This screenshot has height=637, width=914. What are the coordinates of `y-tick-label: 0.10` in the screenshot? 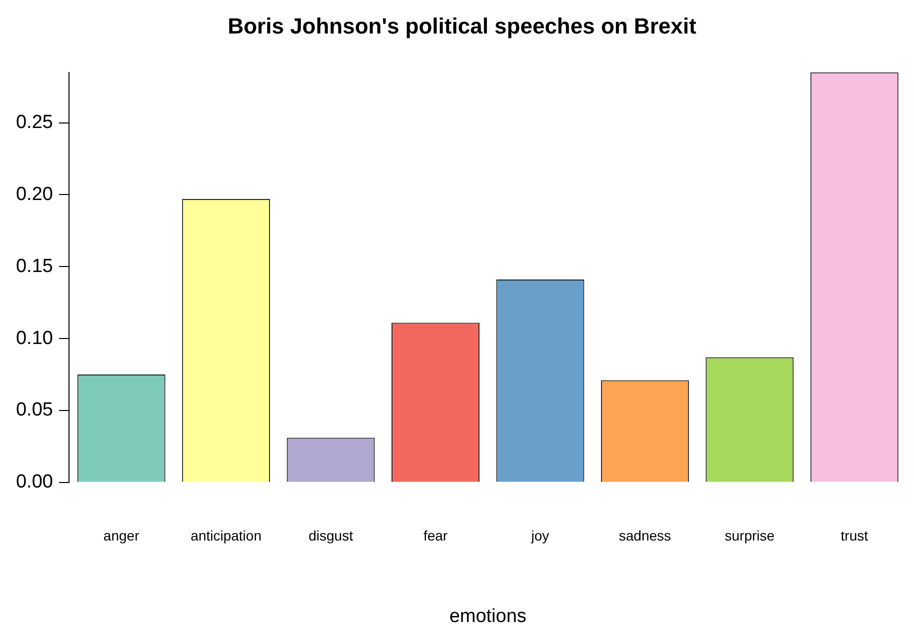 It's located at (34, 338).